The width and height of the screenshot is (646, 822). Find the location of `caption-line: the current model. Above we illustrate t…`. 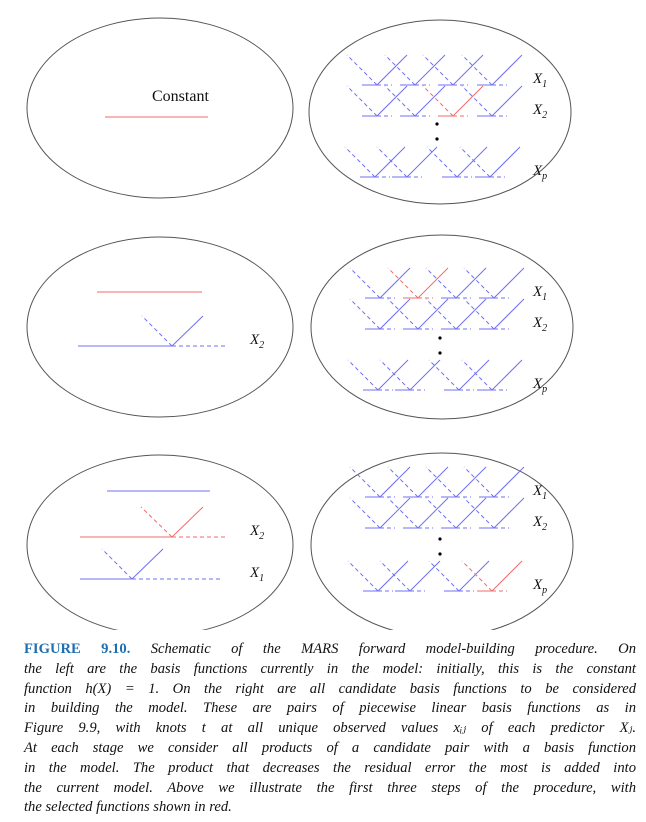

caption-line: the current model. Above we illustrate t… is located at coordinates (330, 787).